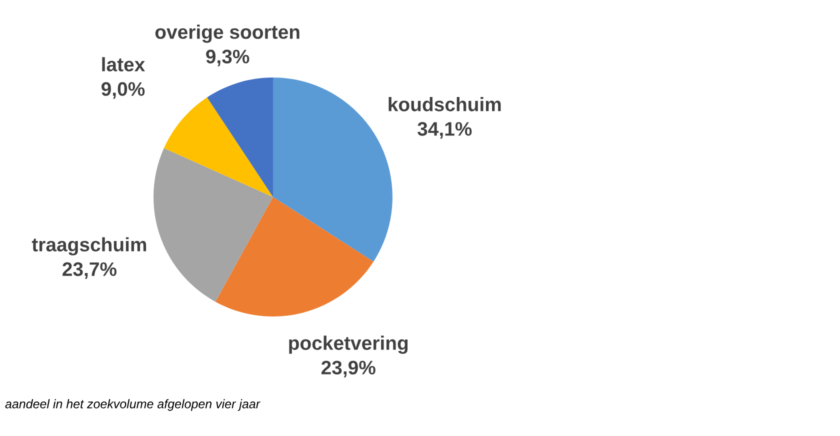  Describe the element at coordinates (123, 90) in the screenshot. I see `data-label: 9,0%` at that location.